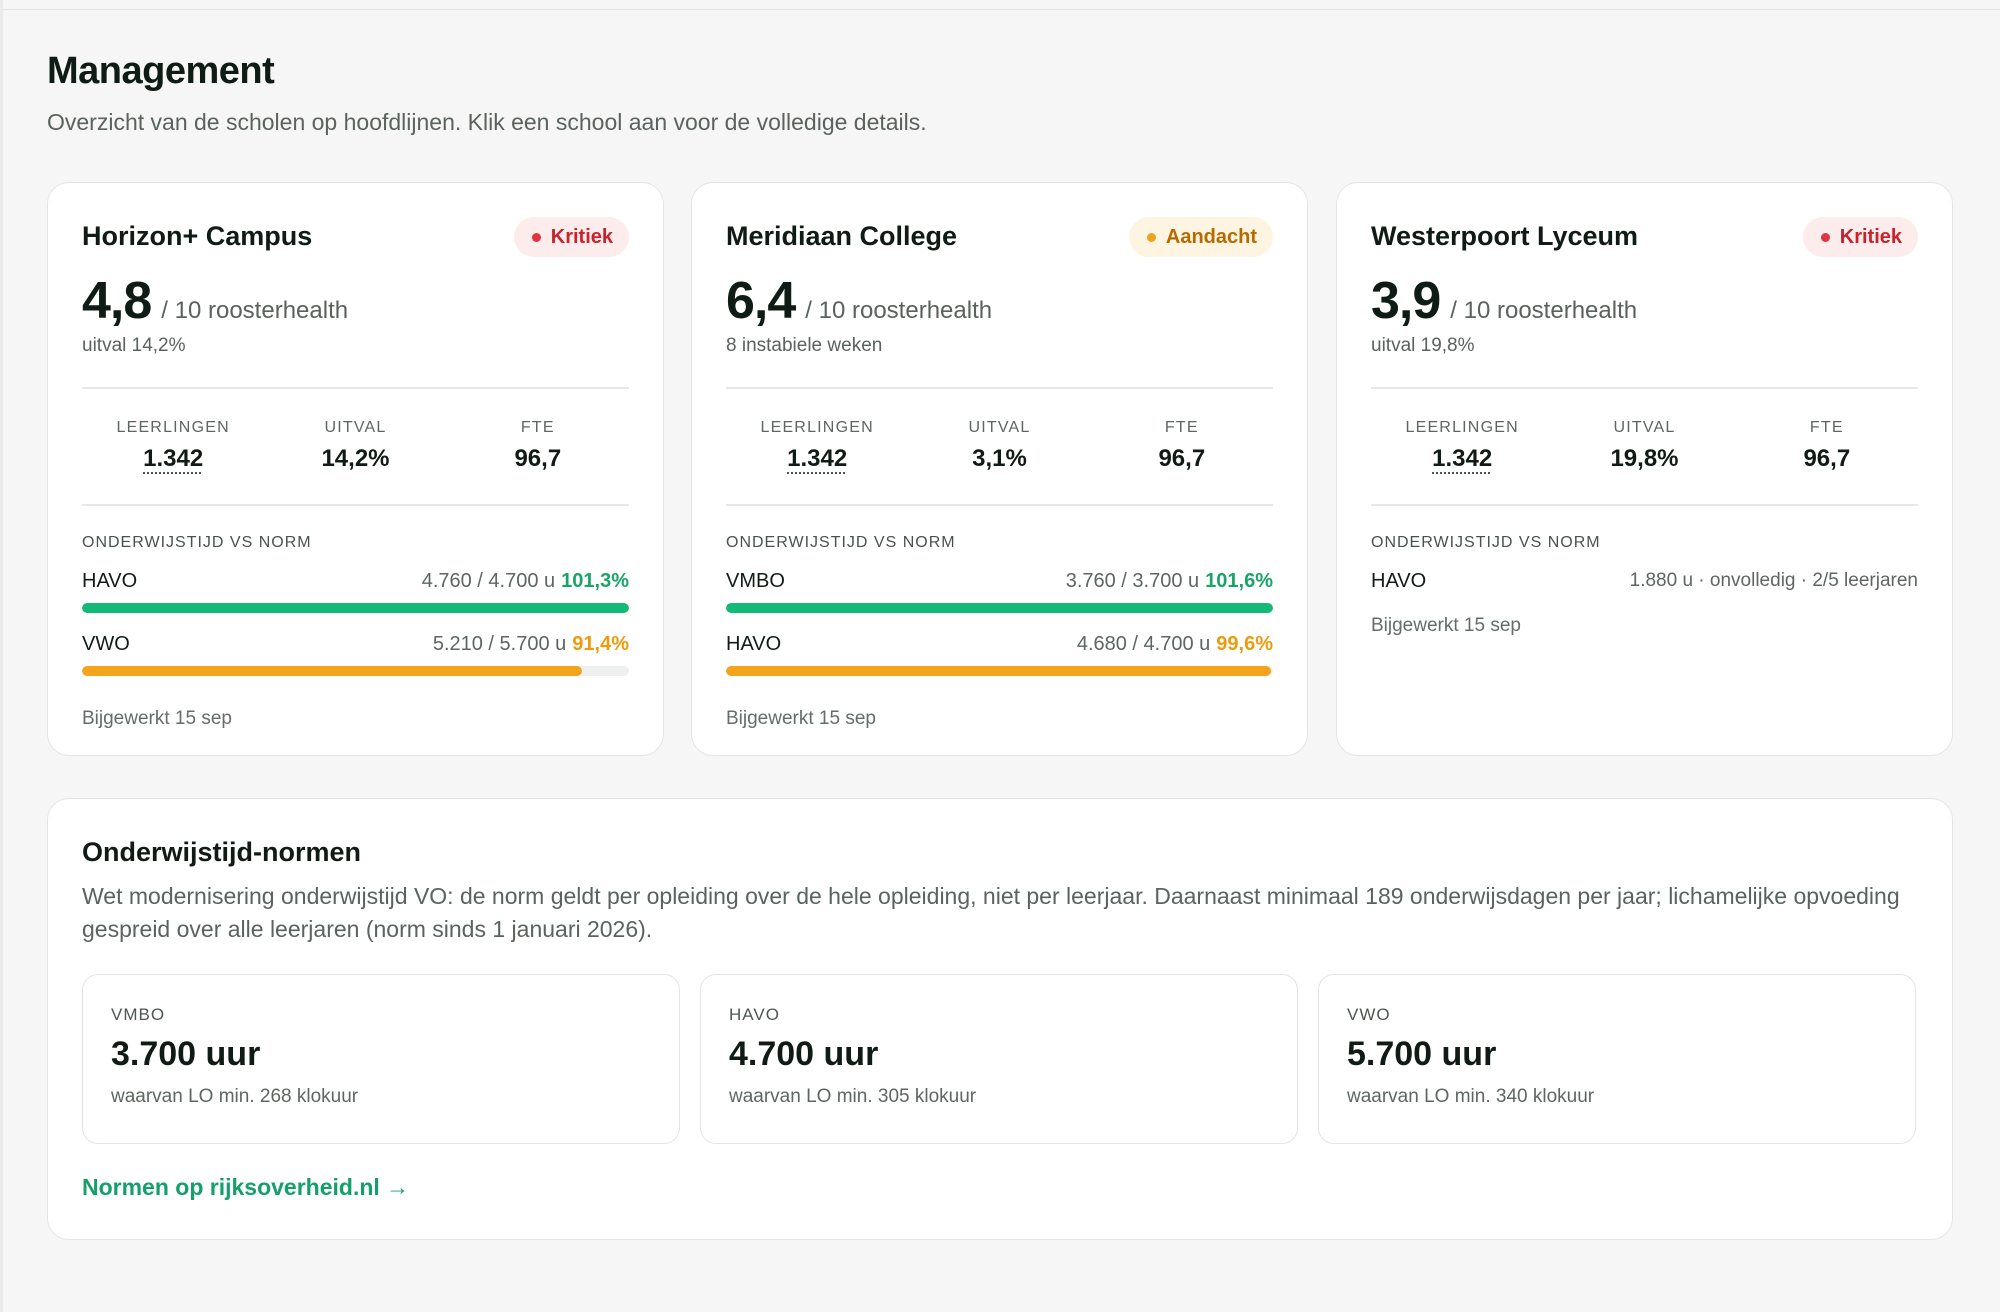 The image size is (2000, 1312). Describe the element at coordinates (117, 301) in the screenshot. I see `health-score: 4,8` at that location.